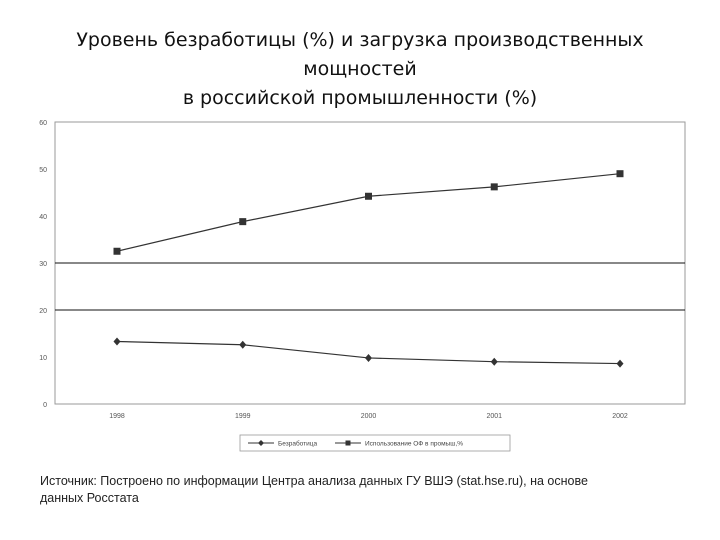 This screenshot has width=720, height=540. Describe the element at coordinates (43, 358) in the screenshot. I see `y-tick-label: 10` at that location.